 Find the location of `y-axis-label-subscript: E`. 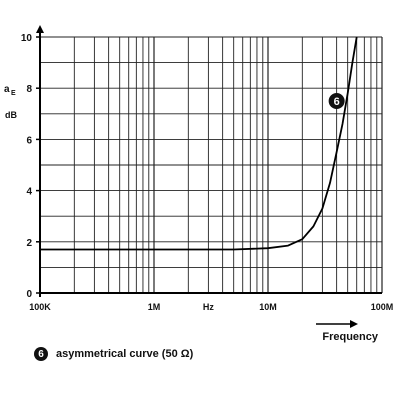

y-axis-label-subscript: E is located at coordinates (13, 93).